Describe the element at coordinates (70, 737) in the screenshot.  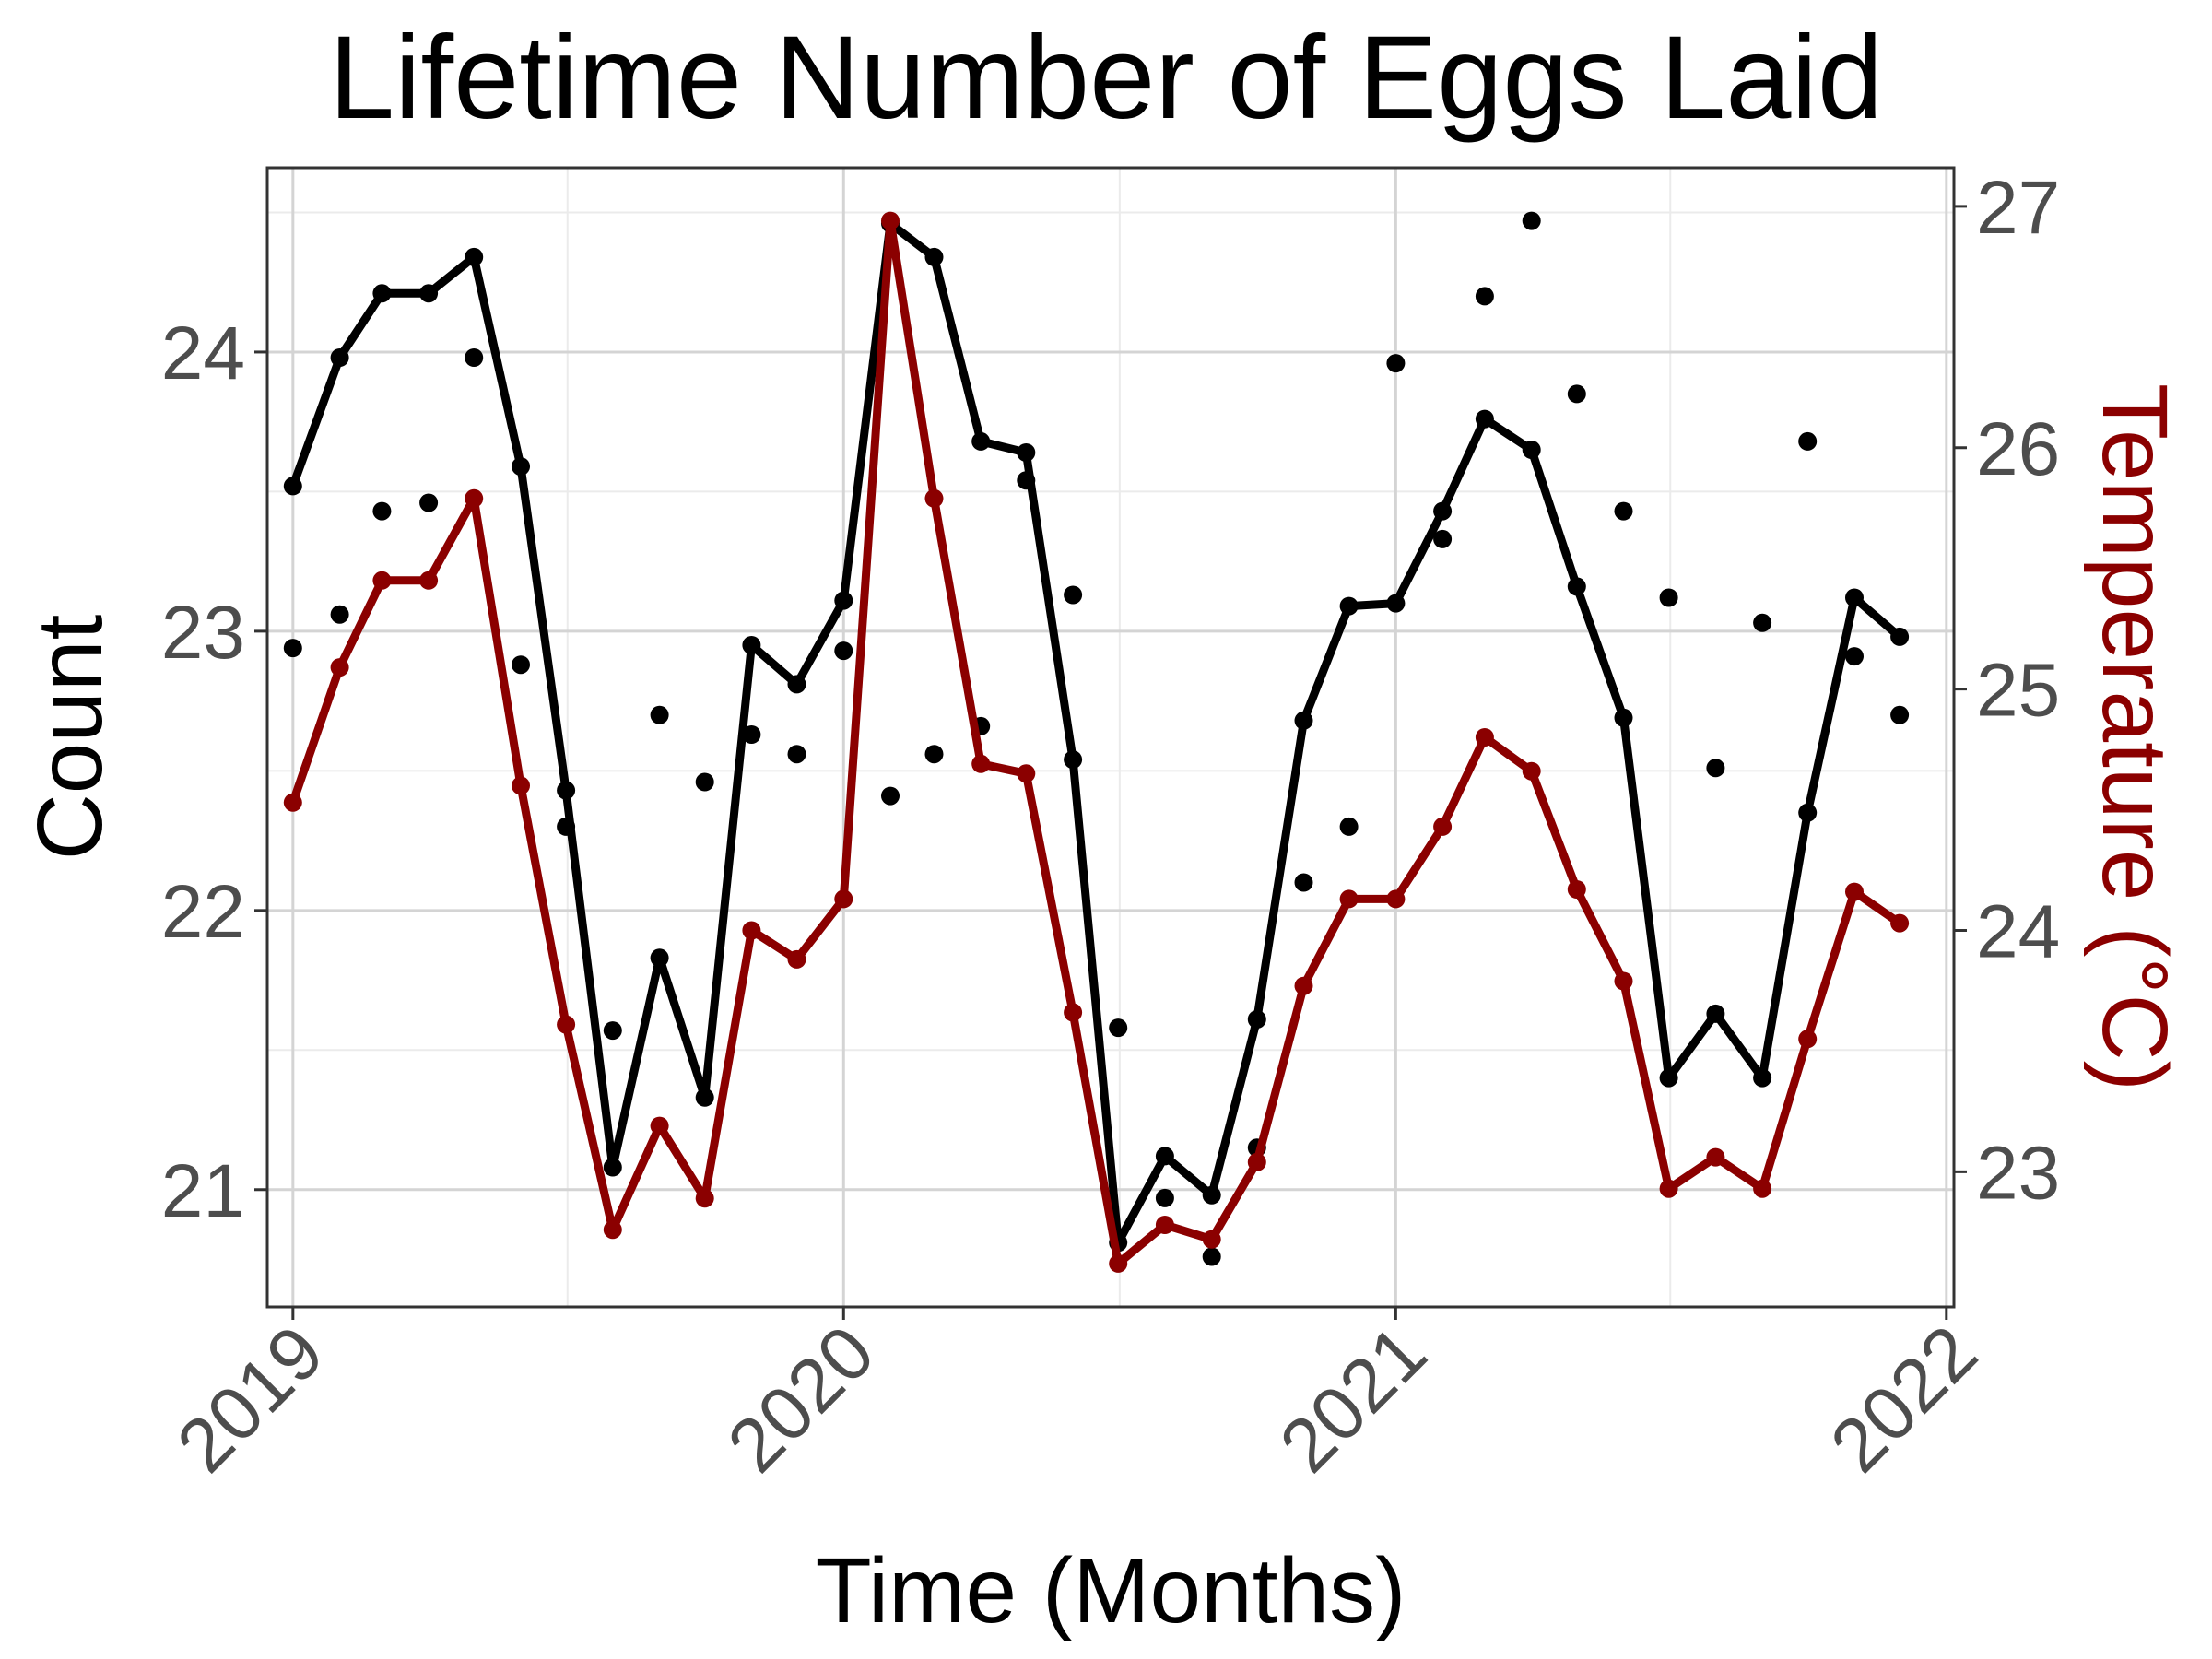
I see `y-axis-title: Count` at that location.